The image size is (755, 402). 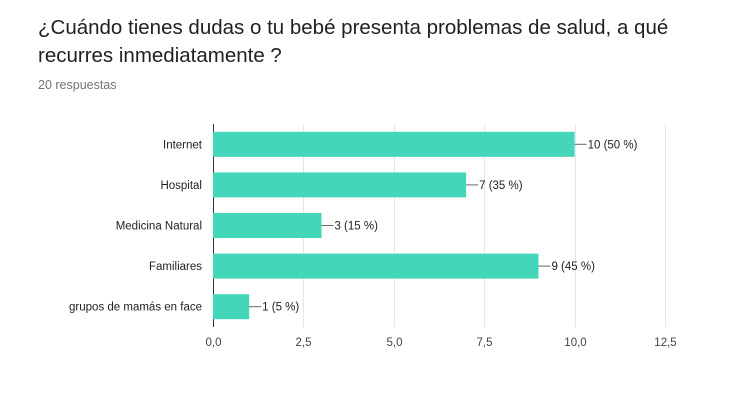 What do you see at coordinates (181, 186) in the screenshot?
I see `category-label: Hospital` at bounding box center [181, 186].